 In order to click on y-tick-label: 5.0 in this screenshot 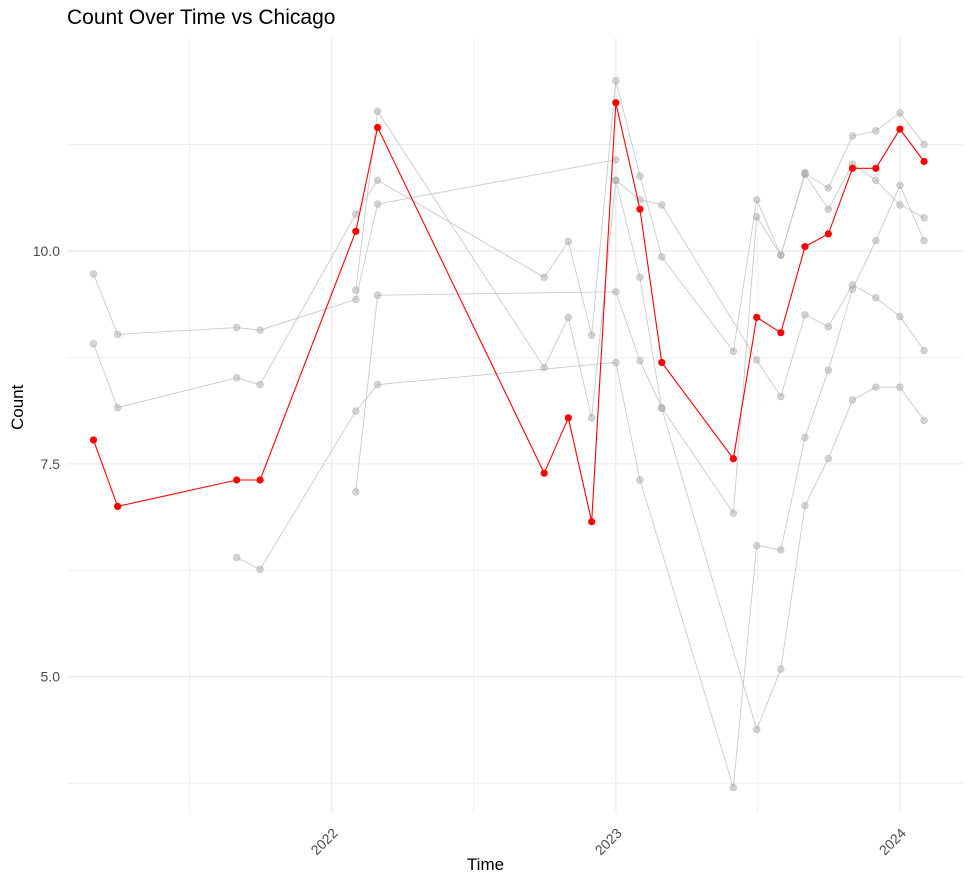, I will do `click(51, 677)`.